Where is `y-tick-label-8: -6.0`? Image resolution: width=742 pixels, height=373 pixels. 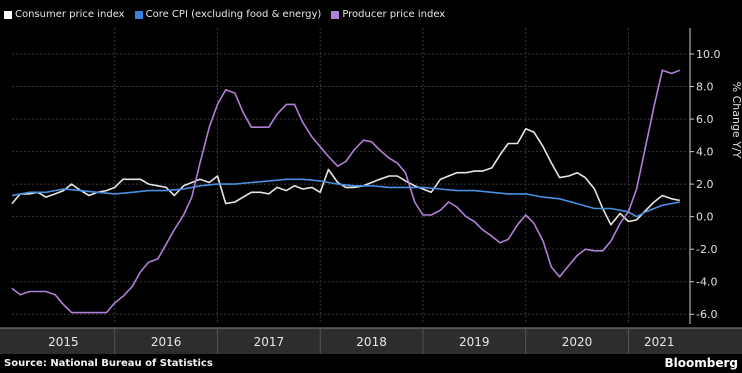
y-tick-label-8: -6.0 is located at coordinates (706, 314).